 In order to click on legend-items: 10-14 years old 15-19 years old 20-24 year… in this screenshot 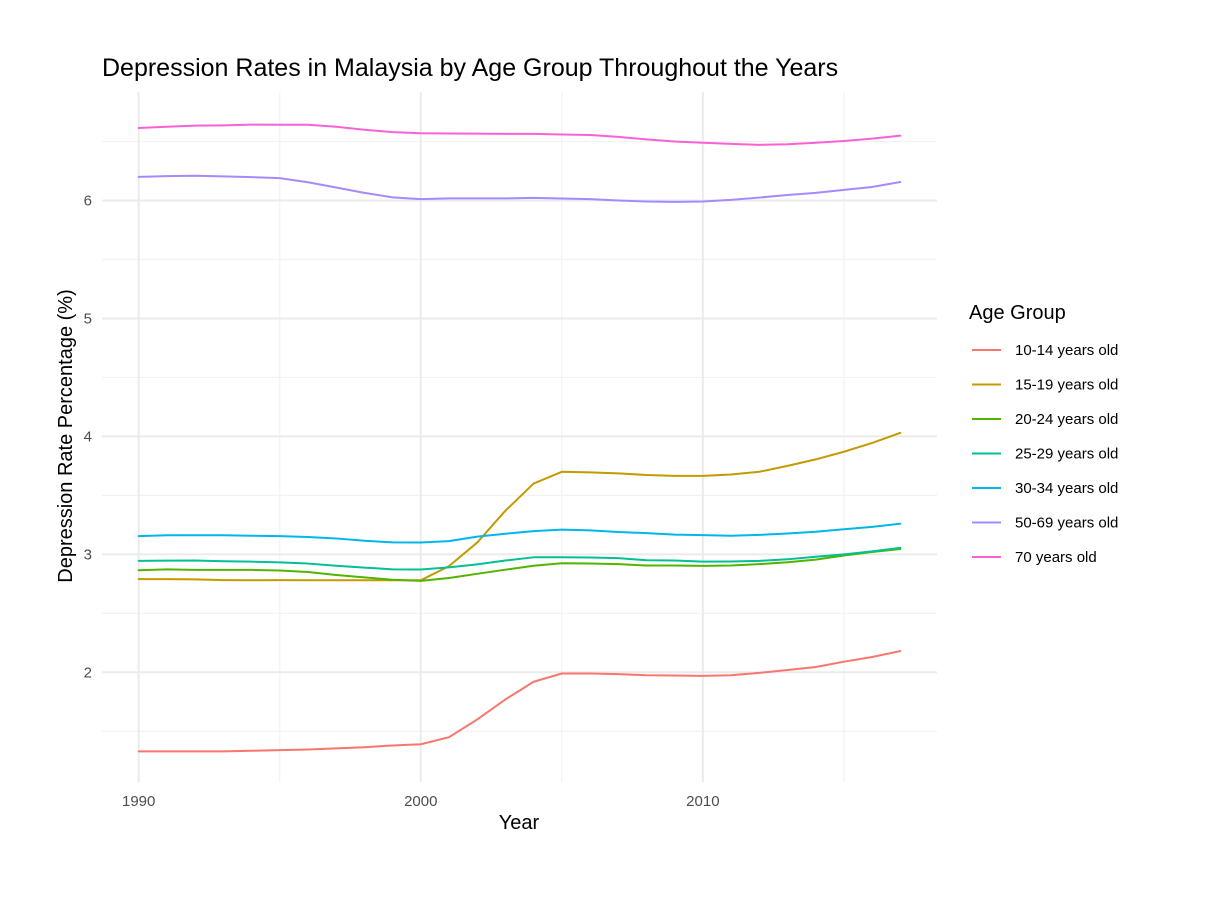, I will do `click(1045, 454)`.